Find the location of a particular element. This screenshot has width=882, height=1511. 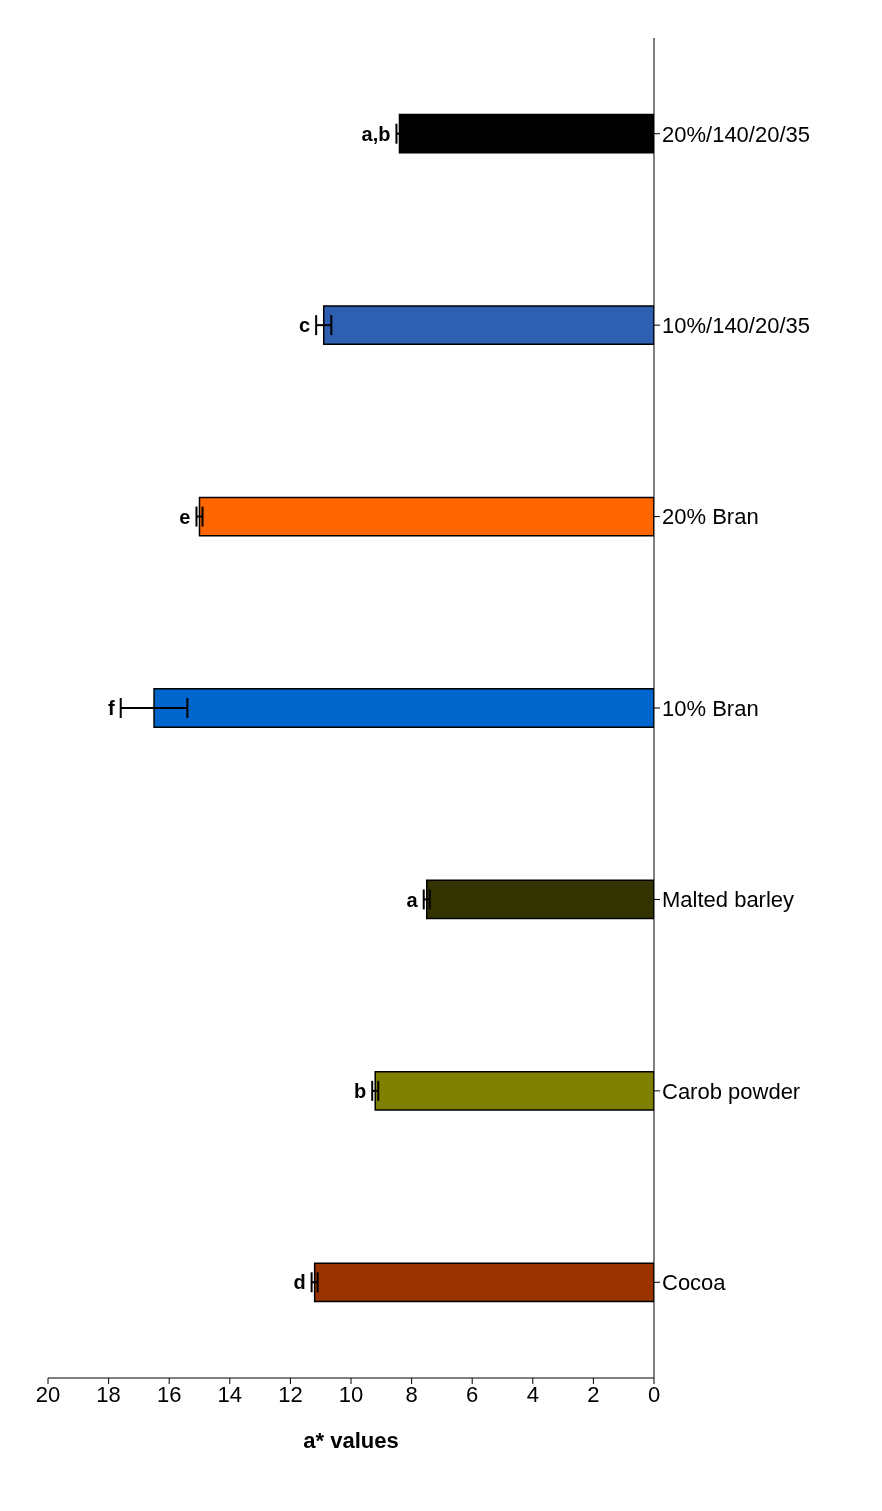

x-tick-label: 14 is located at coordinates (230, 1394).